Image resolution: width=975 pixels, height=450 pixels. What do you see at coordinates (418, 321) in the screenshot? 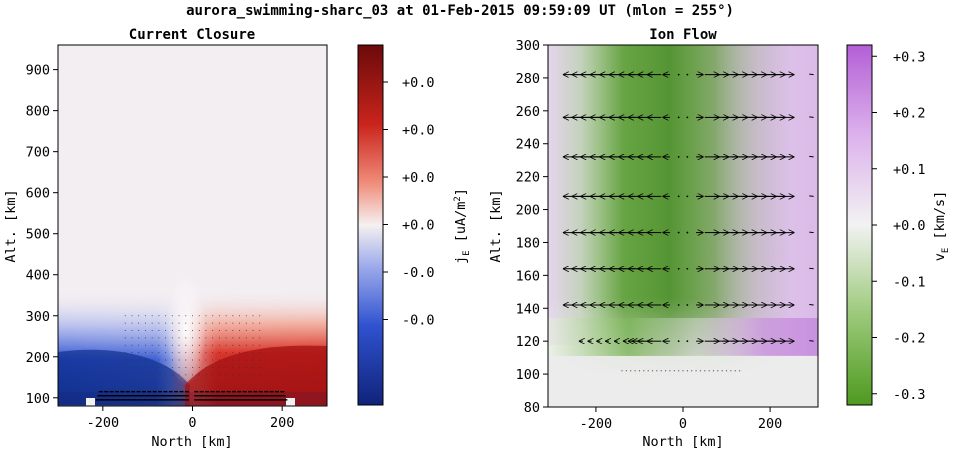
I see `current-closure-colorbar-tick-label: -0.0` at bounding box center [418, 321].